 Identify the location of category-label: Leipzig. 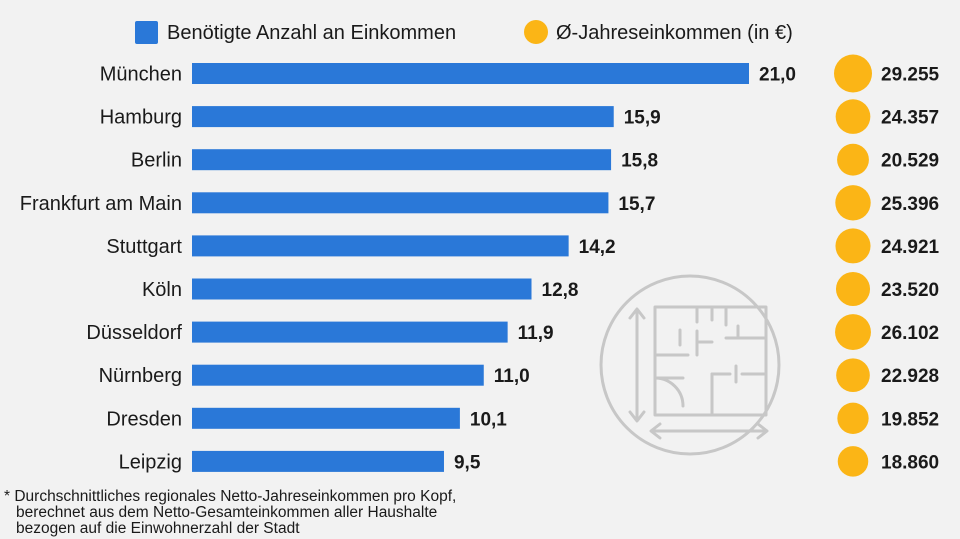
(150, 462).